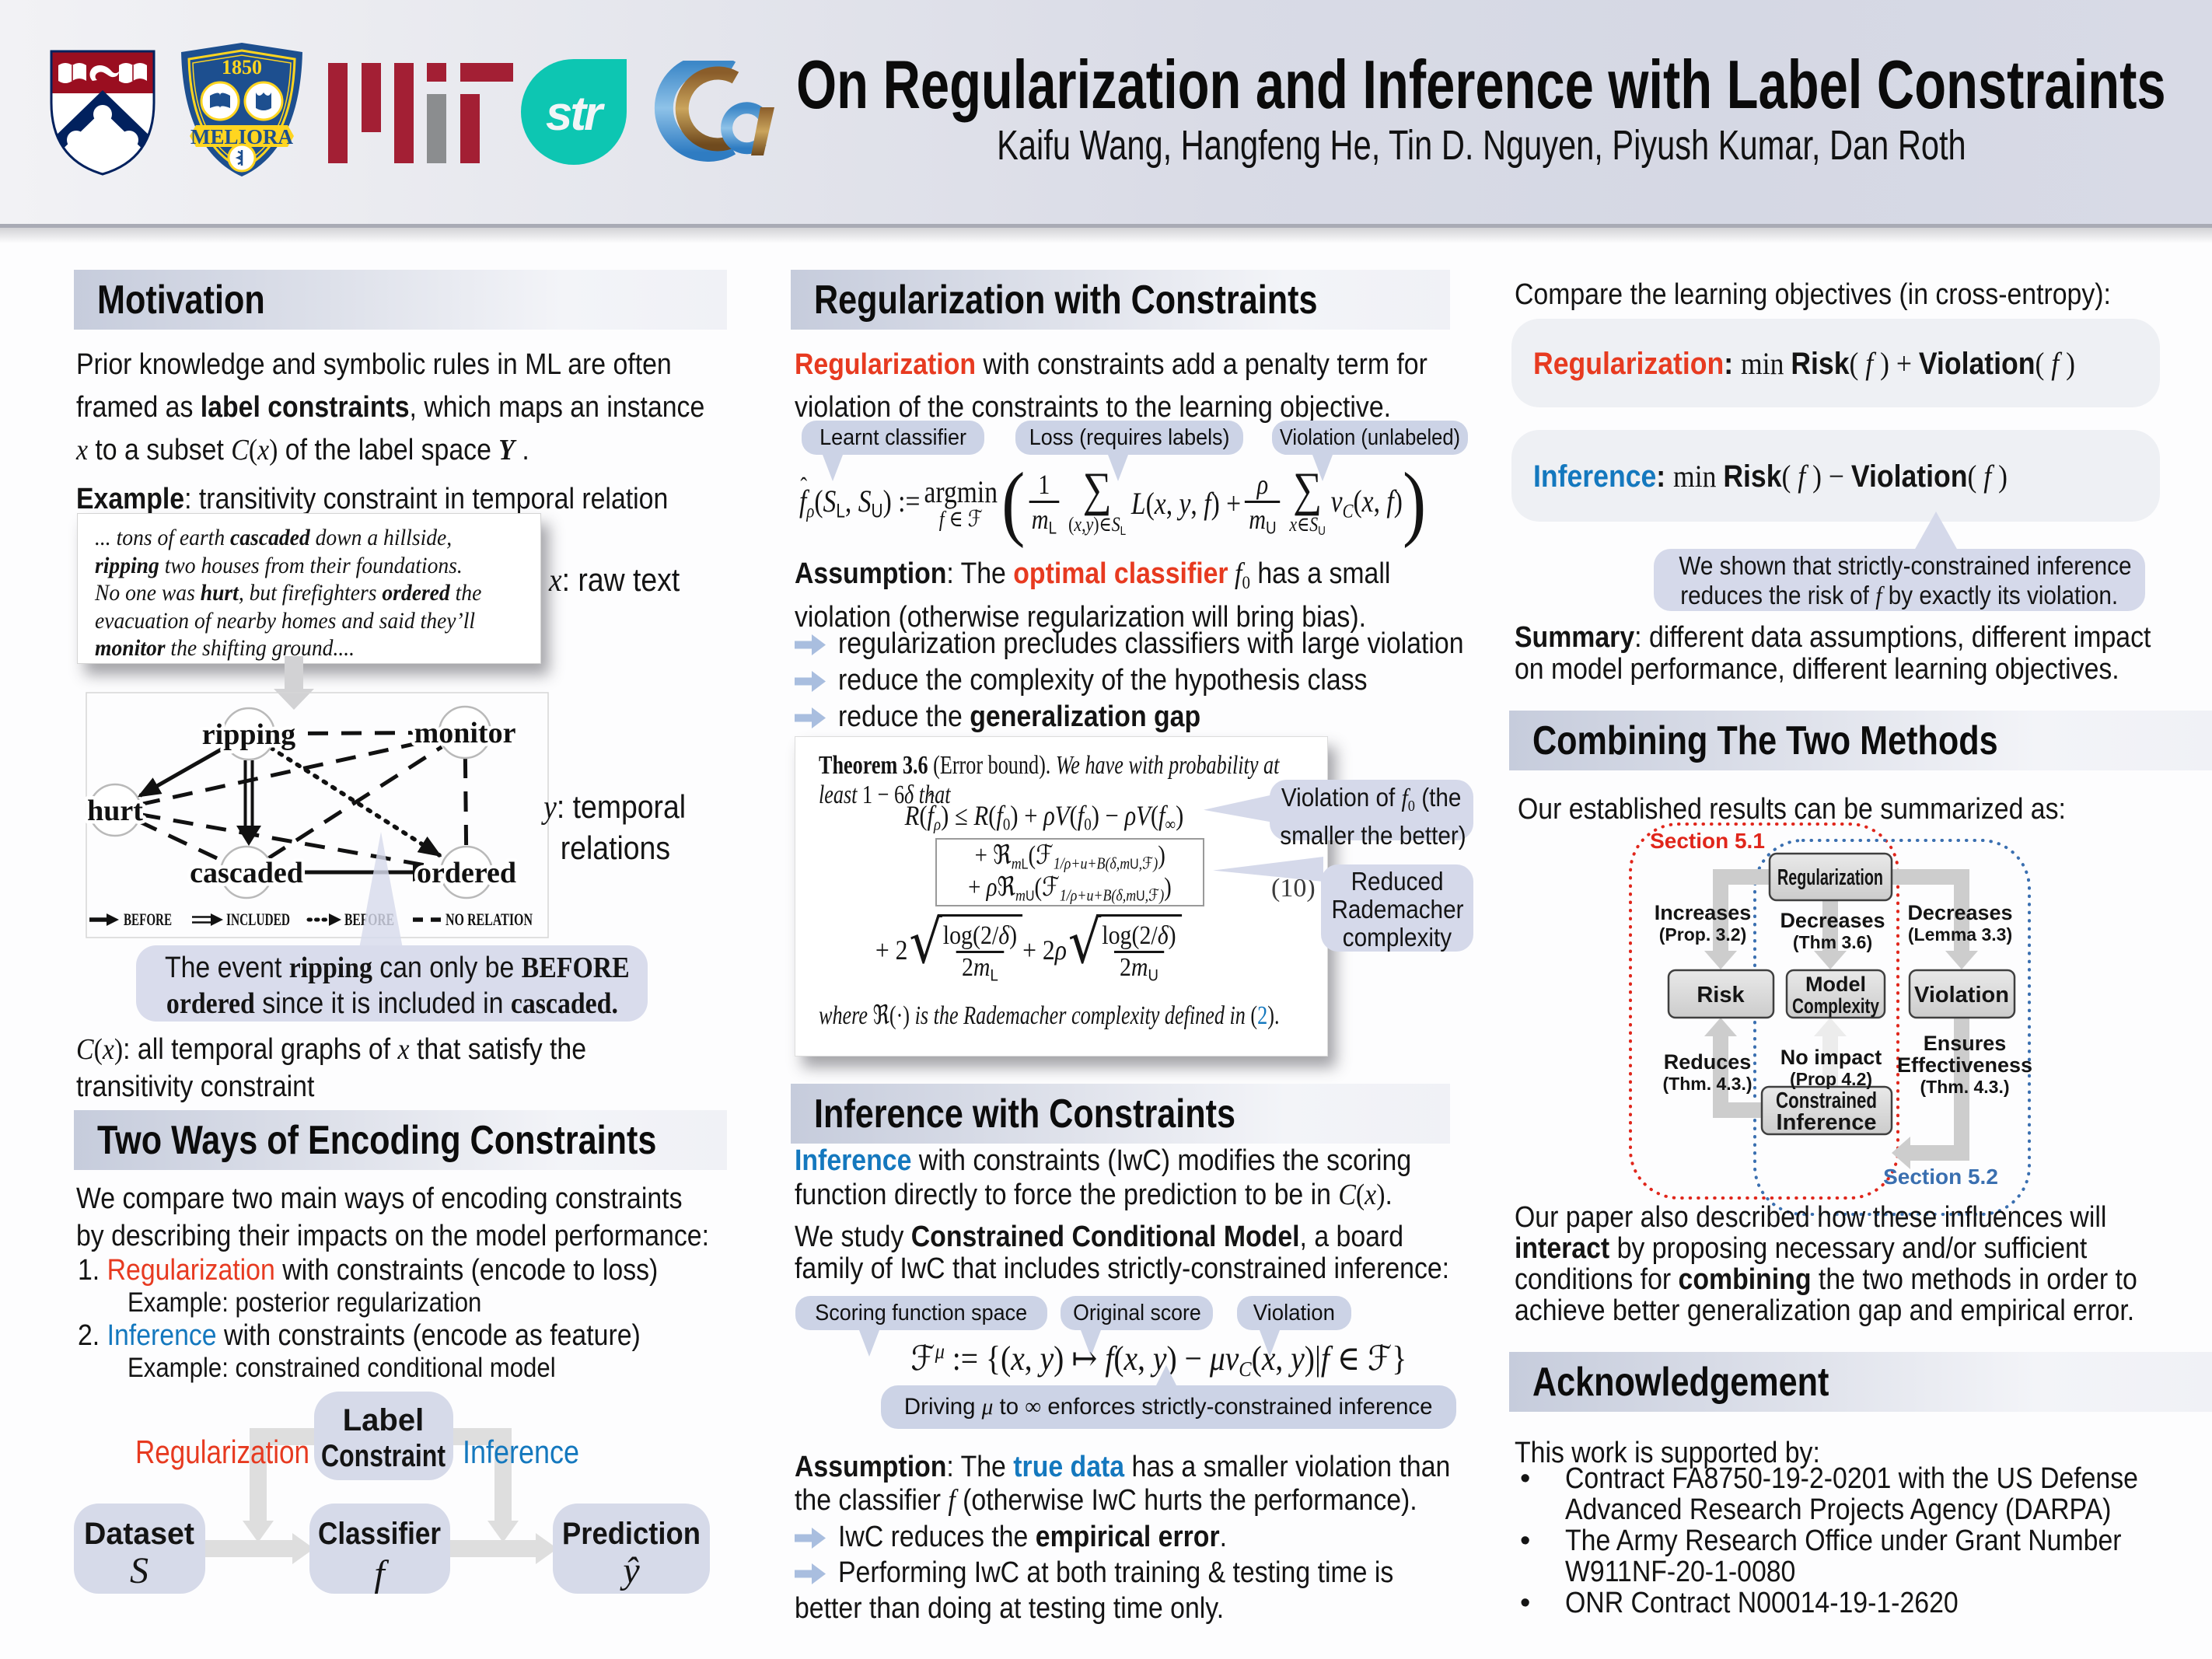 The width and height of the screenshot is (2212, 1659). Describe the element at coordinates (1033, 1537) in the screenshot. I see `text-segment: IwC reduces the empirical error.` at that location.